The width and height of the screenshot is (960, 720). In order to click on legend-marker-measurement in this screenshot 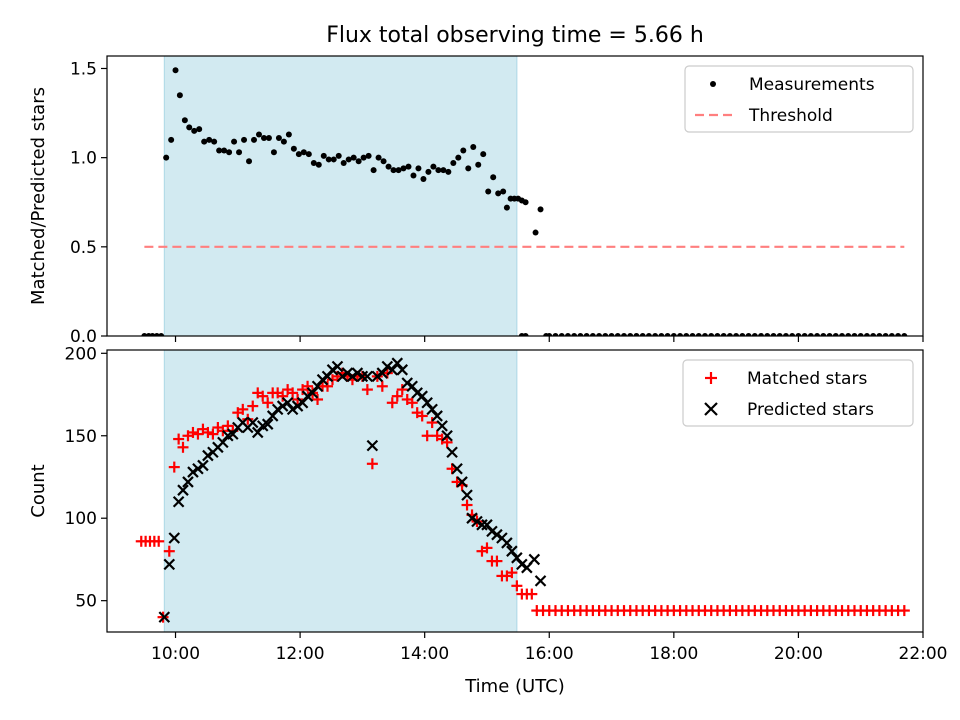, I will do `click(713, 84)`.